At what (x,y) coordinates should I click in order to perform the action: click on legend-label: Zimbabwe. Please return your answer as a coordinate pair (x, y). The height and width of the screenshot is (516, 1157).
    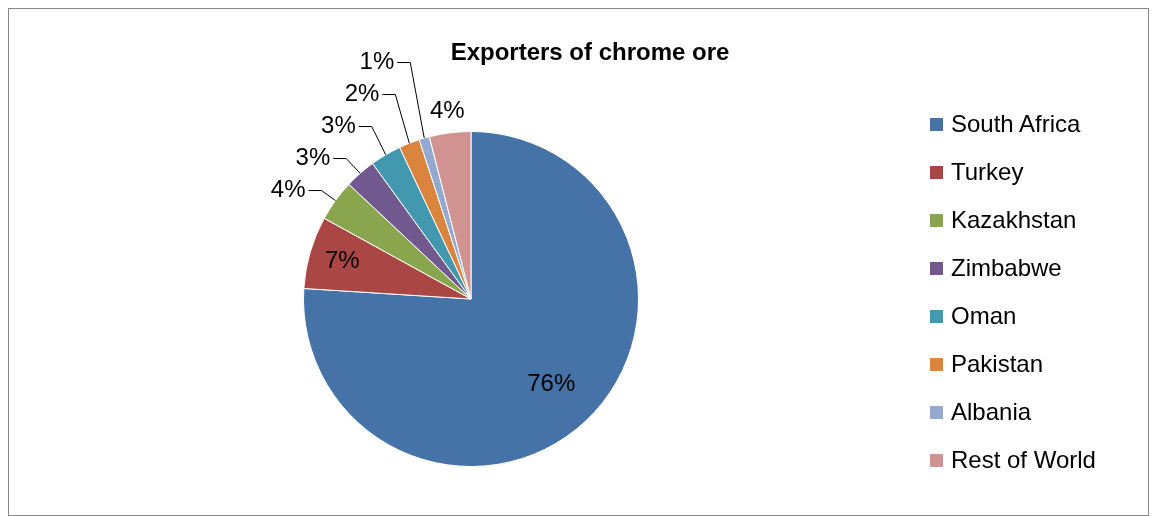
    Looking at the image, I should click on (1006, 268).